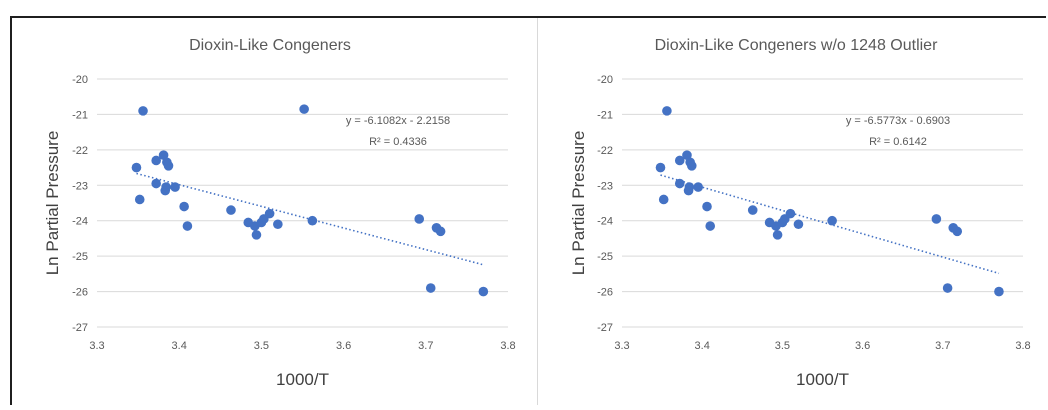 This screenshot has height=410, width=1048. I want to click on r-squared-label: R² = 0.6142, so click(898, 142).